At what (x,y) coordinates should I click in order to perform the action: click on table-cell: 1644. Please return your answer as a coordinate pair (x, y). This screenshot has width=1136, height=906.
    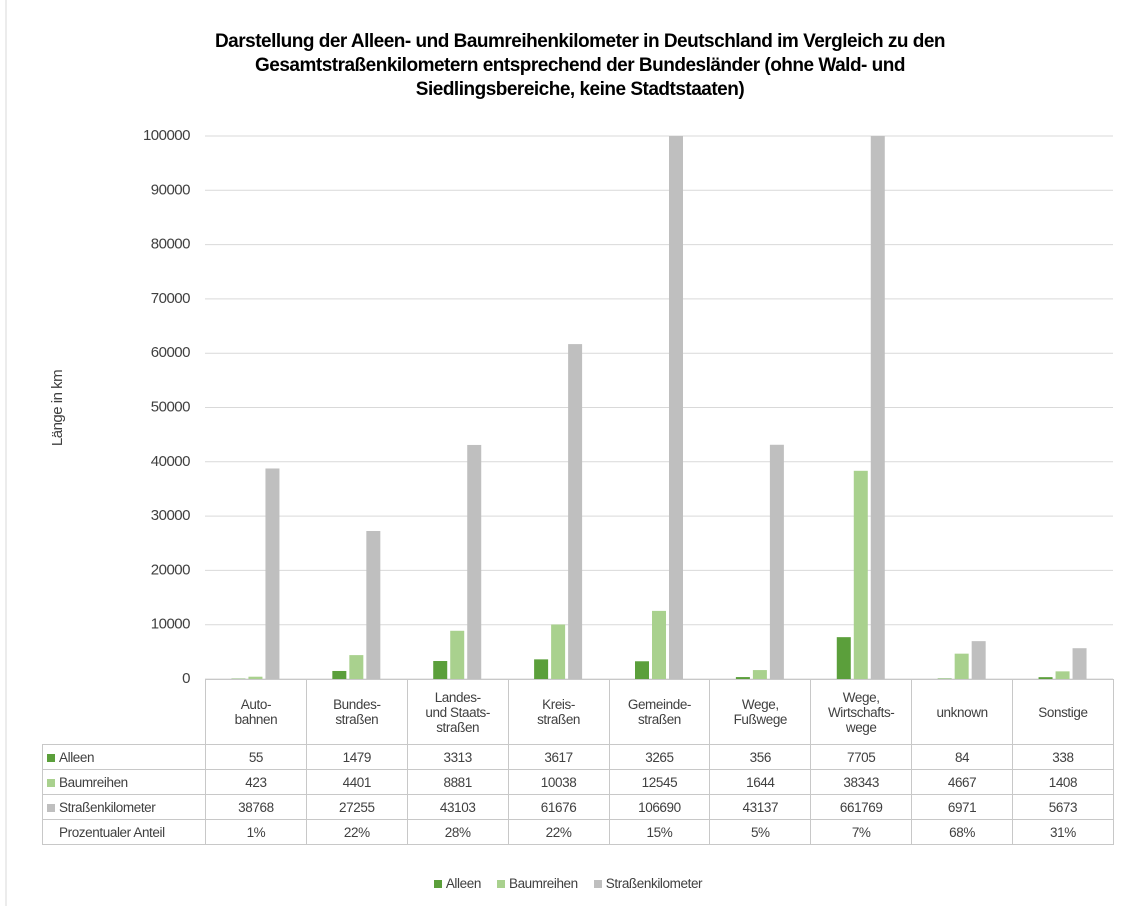
    Looking at the image, I should click on (760, 782).